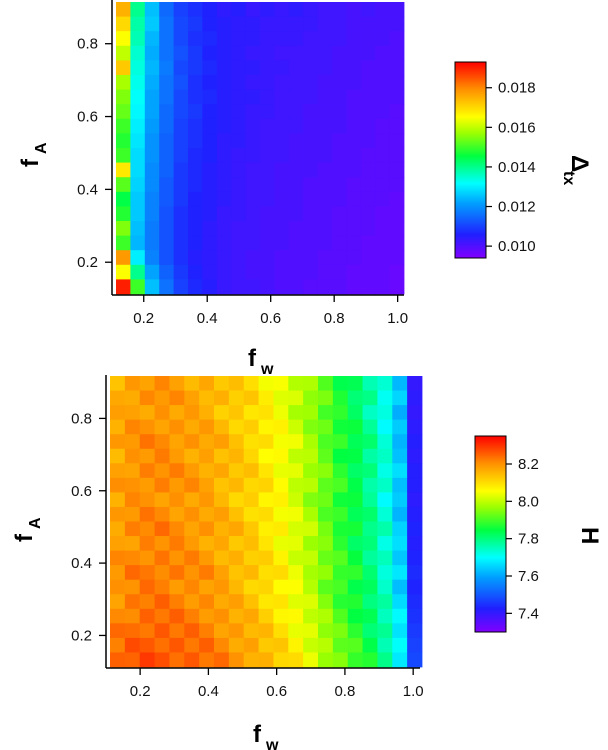 The height and width of the screenshot is (750, 608). Describe the element at coordinates (272, 743) in the screenshot. I see `h-x-axis-title-sub: w` at that location.